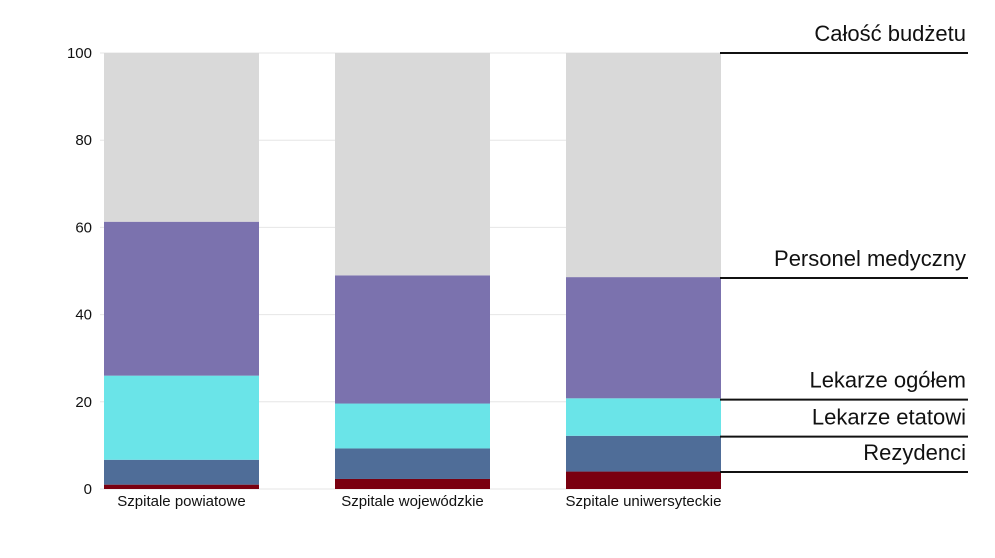 The image size is (995, 558). Describe the element at coordinates (88, 489) in the screenshot. I see `y-tick-label: 0` at that location.